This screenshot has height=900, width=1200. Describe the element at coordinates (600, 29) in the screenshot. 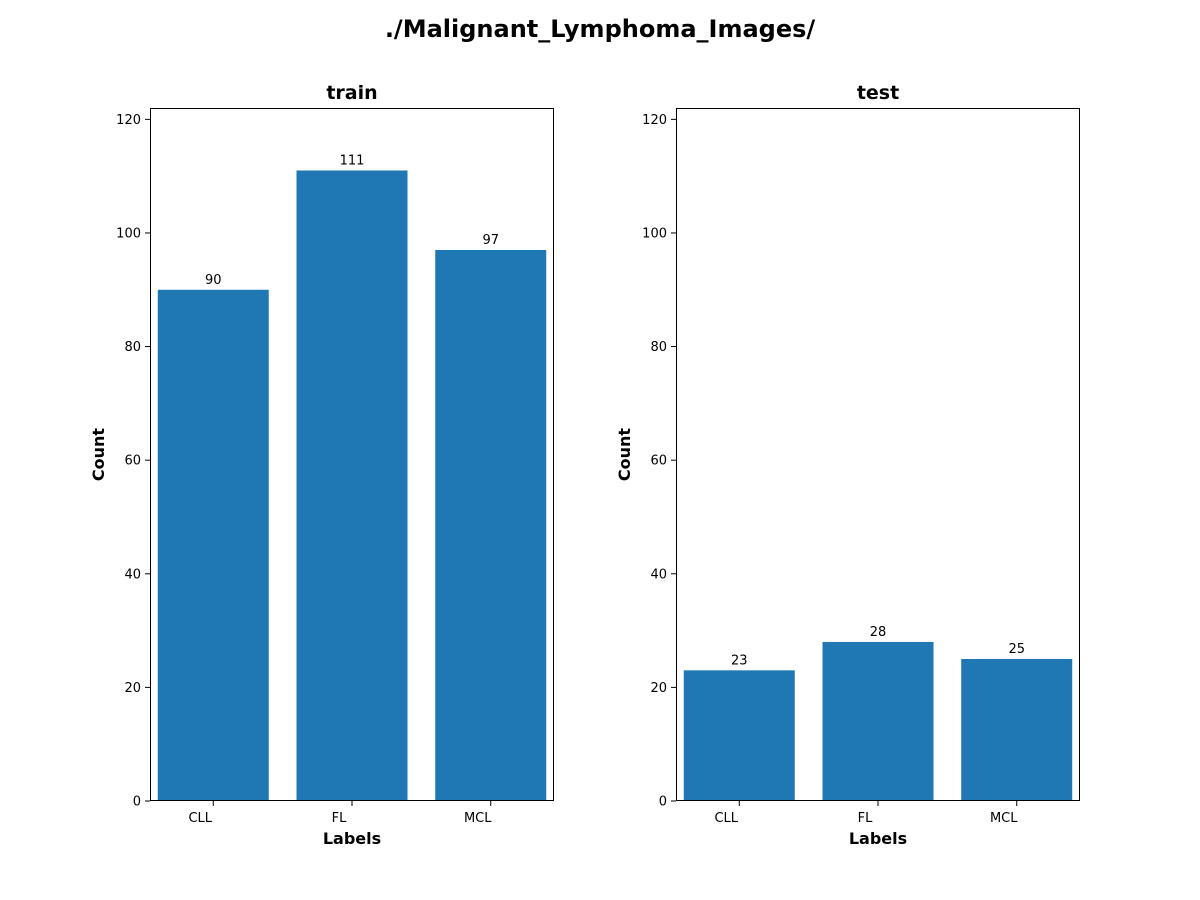

I see `figure-title: ./Malignant_Lymphoma_Images/` at that location.